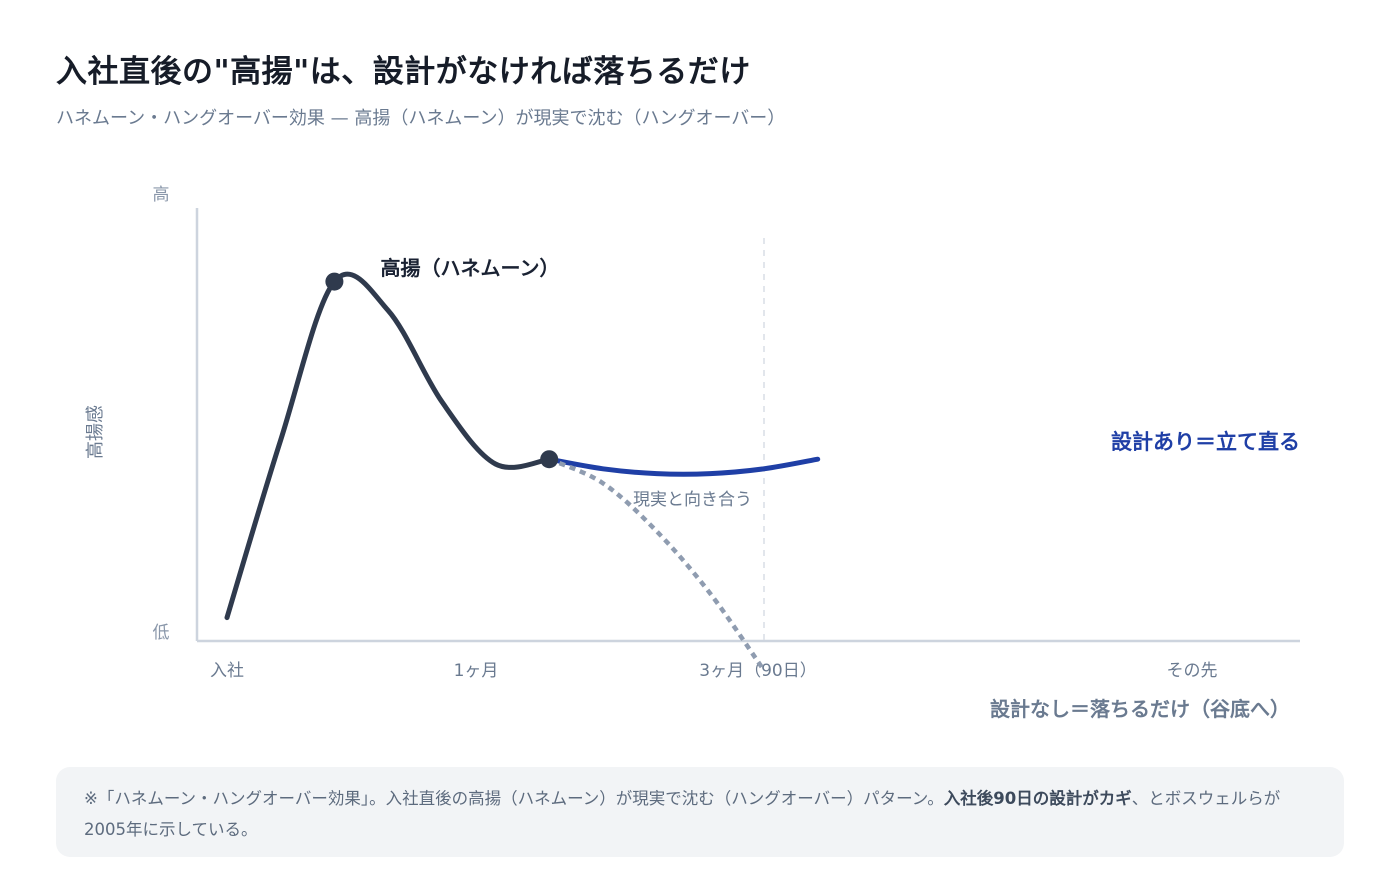 The height and width of the screenshot is (871, 1400). I want to click on page-title: 入社直後の"高揚"は、設計がなければ落ちるだけ, so click(403, 72).